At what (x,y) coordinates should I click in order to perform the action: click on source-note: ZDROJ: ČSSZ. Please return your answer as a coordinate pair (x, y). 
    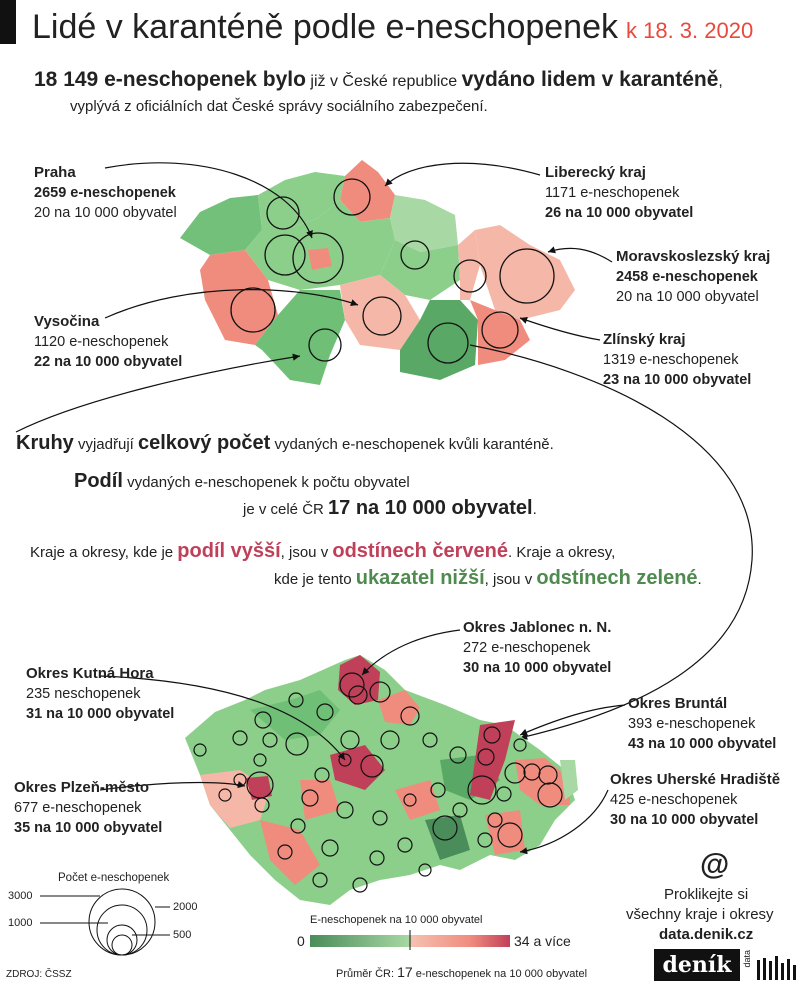
    Looking at the image, I should click on (39, 974).